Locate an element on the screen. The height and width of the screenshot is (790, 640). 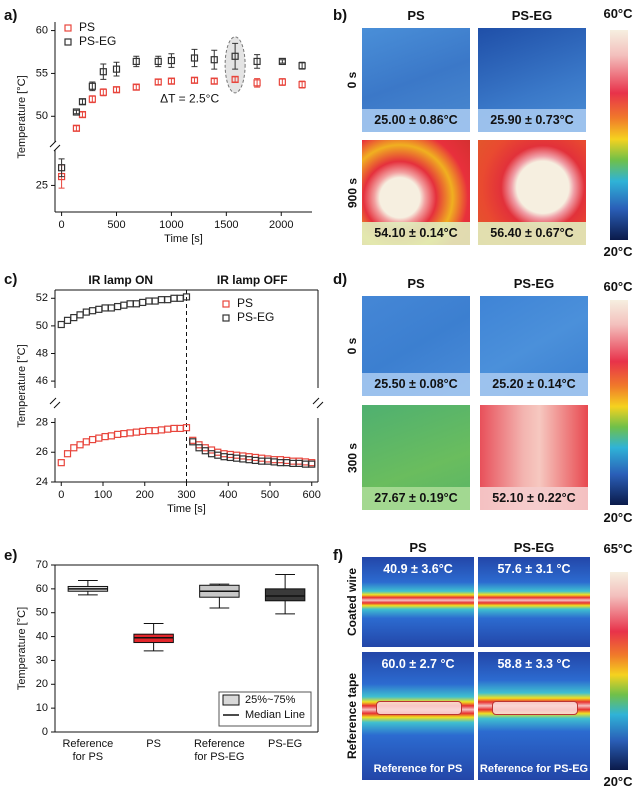
annotation: ΔT = 2.5°C is located at coordinates (189, 98).